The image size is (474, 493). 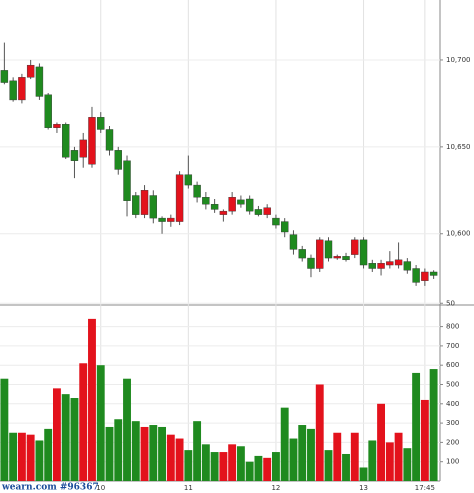 What do you see at coordinates (188, 488) in the screenshot?
I see `x-tick-label: 11` at bounding box center [188, 488].